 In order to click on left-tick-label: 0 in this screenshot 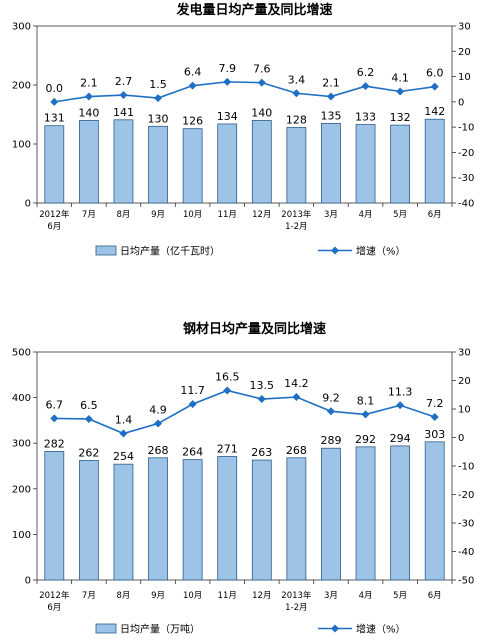, I will do `click(28, 581)`.